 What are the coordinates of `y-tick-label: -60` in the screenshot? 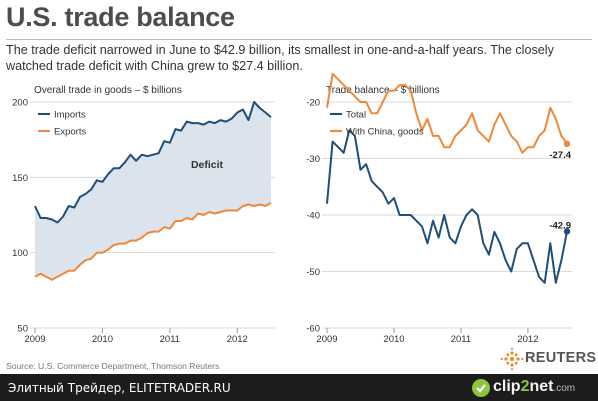 It's located at (313, 329).